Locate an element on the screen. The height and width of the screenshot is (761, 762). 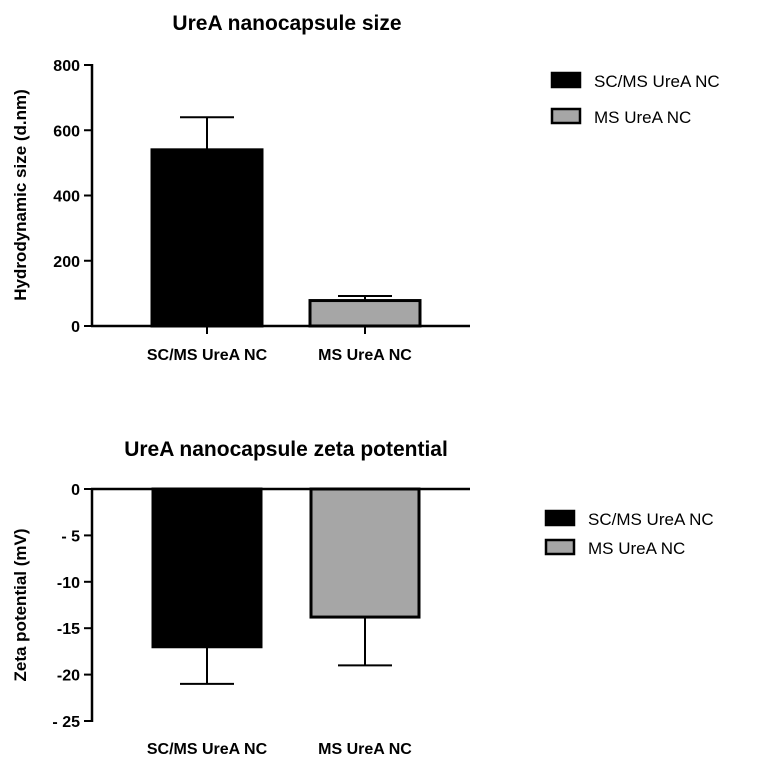
y-tick-label: -10 is located at coordinates (68, 583).